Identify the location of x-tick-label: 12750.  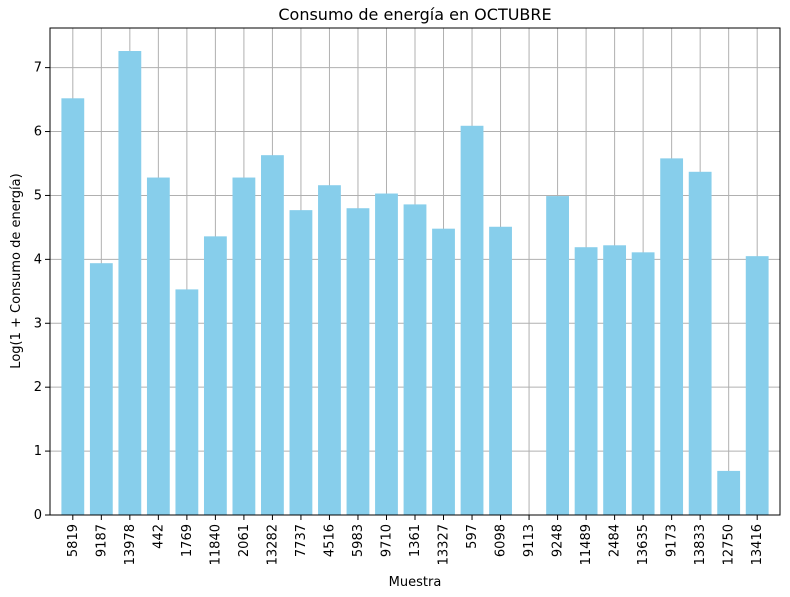
(729, 544).